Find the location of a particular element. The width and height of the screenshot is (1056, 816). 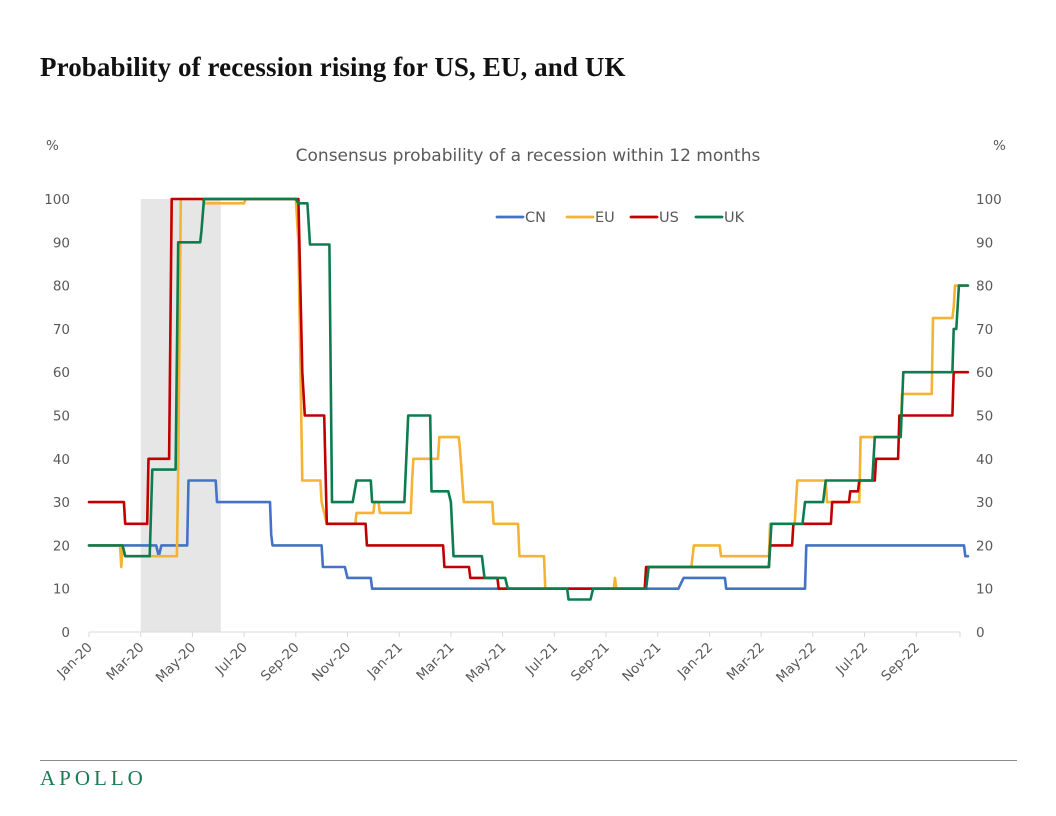

y-tick-label-right: 30 is located at coordinates (984, 503).